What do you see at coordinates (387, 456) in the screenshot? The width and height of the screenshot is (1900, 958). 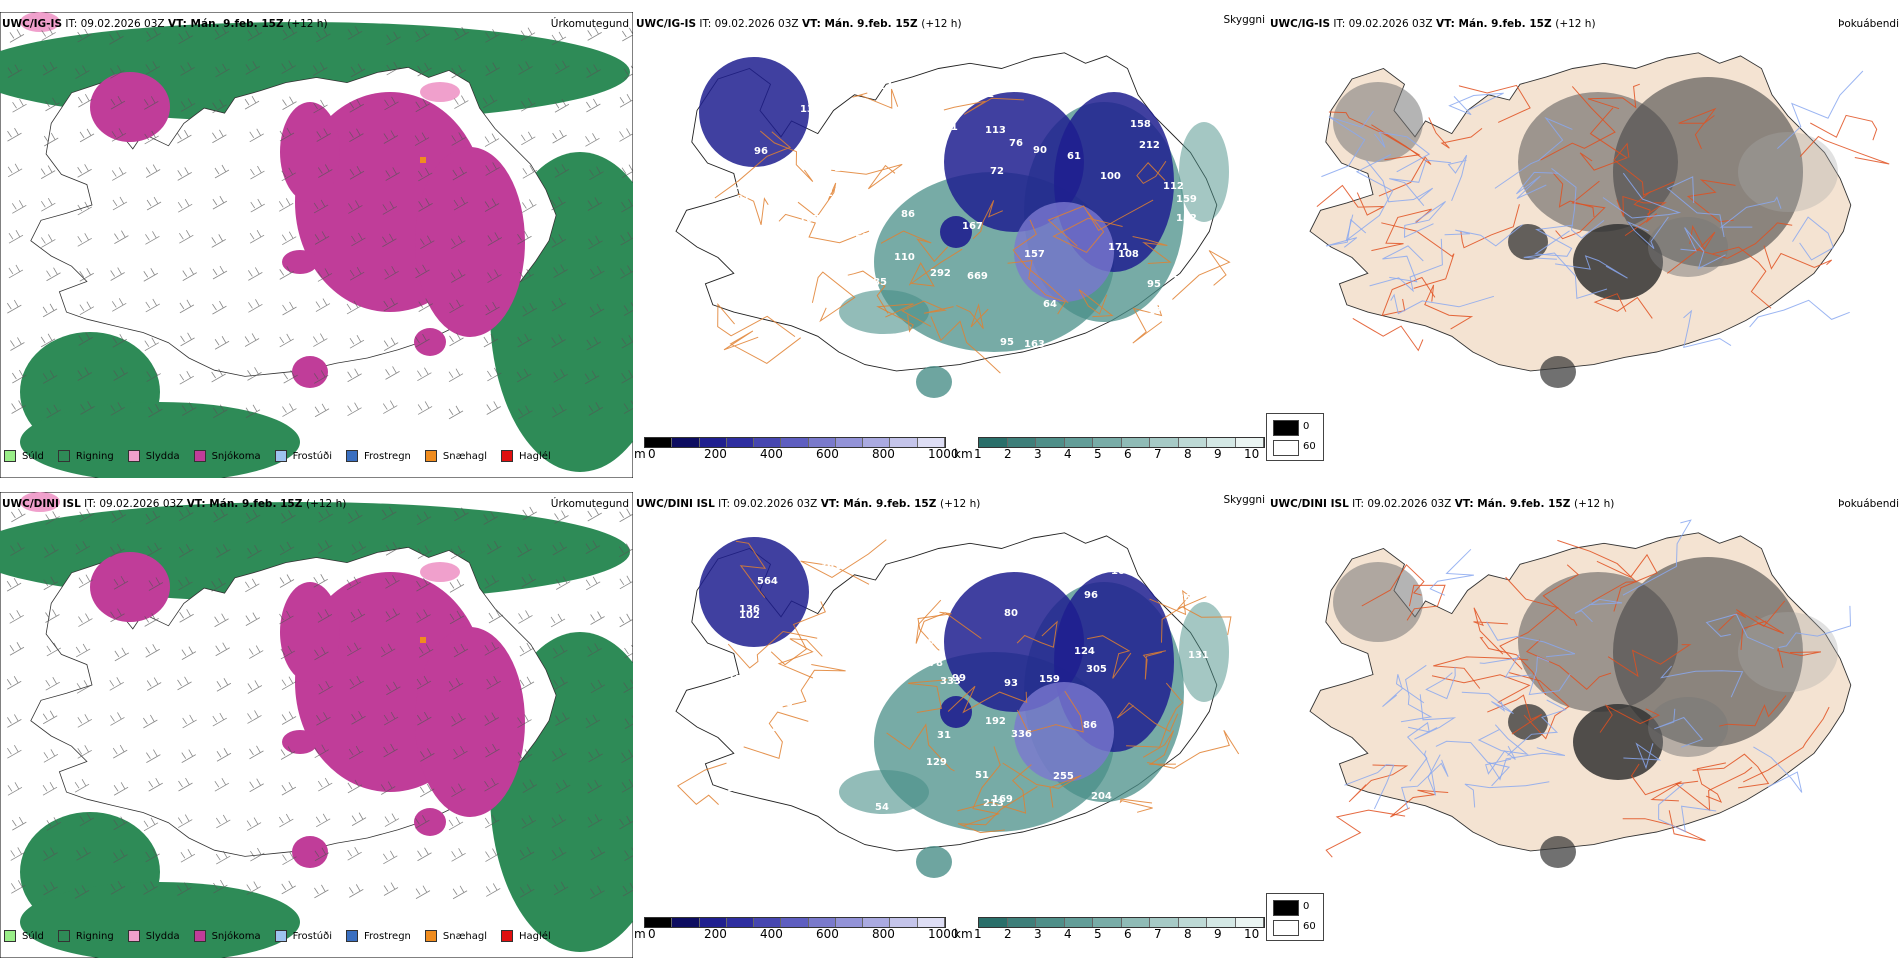 I see `legend-label: Frostregn` at bounding box center [387, 456].